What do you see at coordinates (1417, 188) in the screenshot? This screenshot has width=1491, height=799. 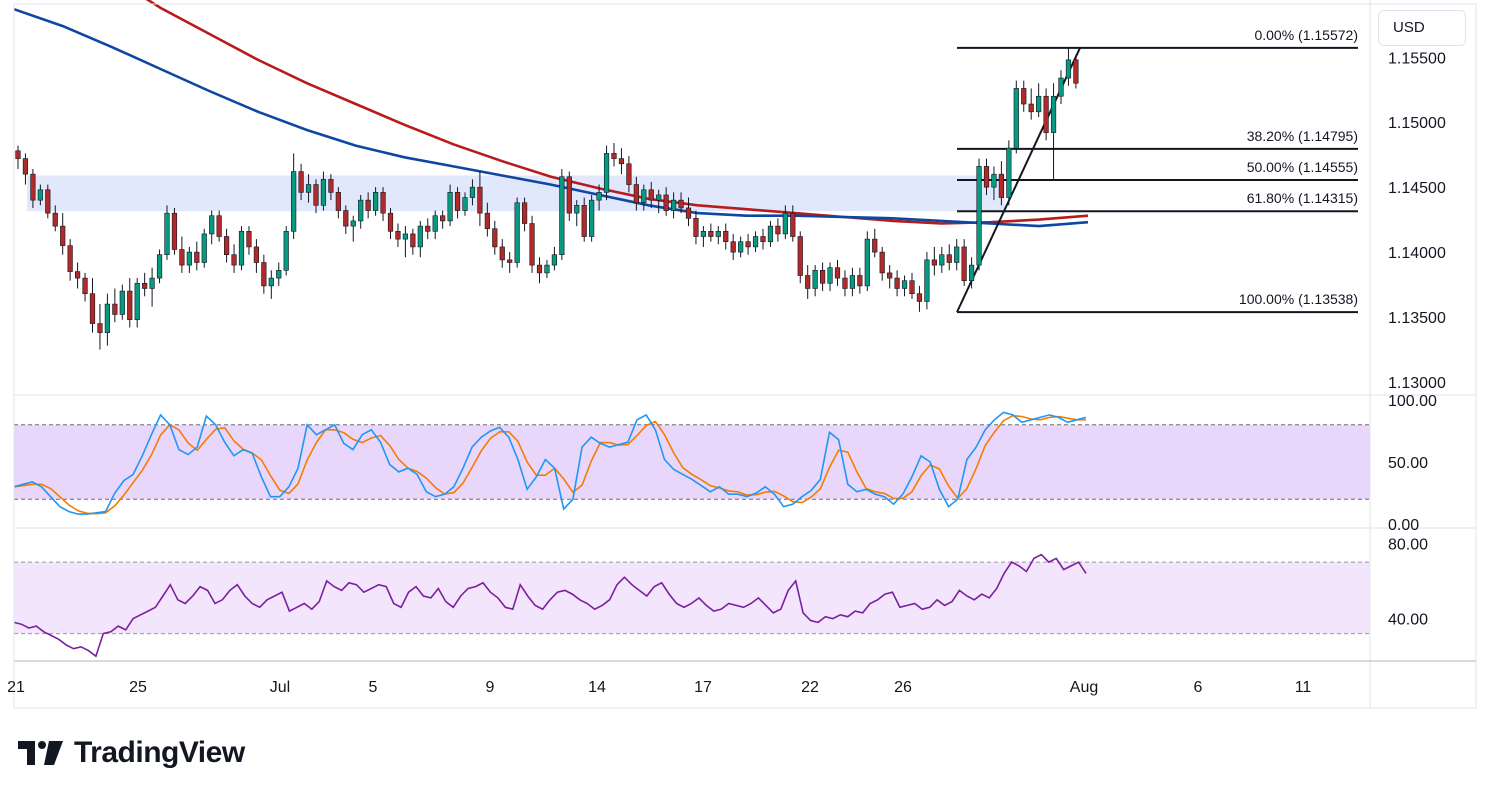 I see `price-tick-label: 1.14500` at bounding box center [1417, 188].